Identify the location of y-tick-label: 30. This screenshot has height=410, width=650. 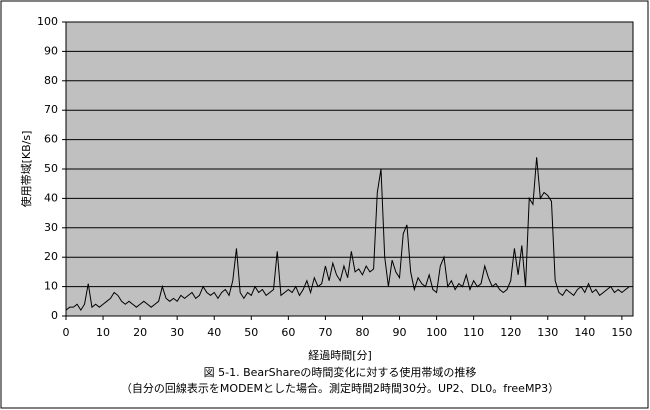
(51, 227).